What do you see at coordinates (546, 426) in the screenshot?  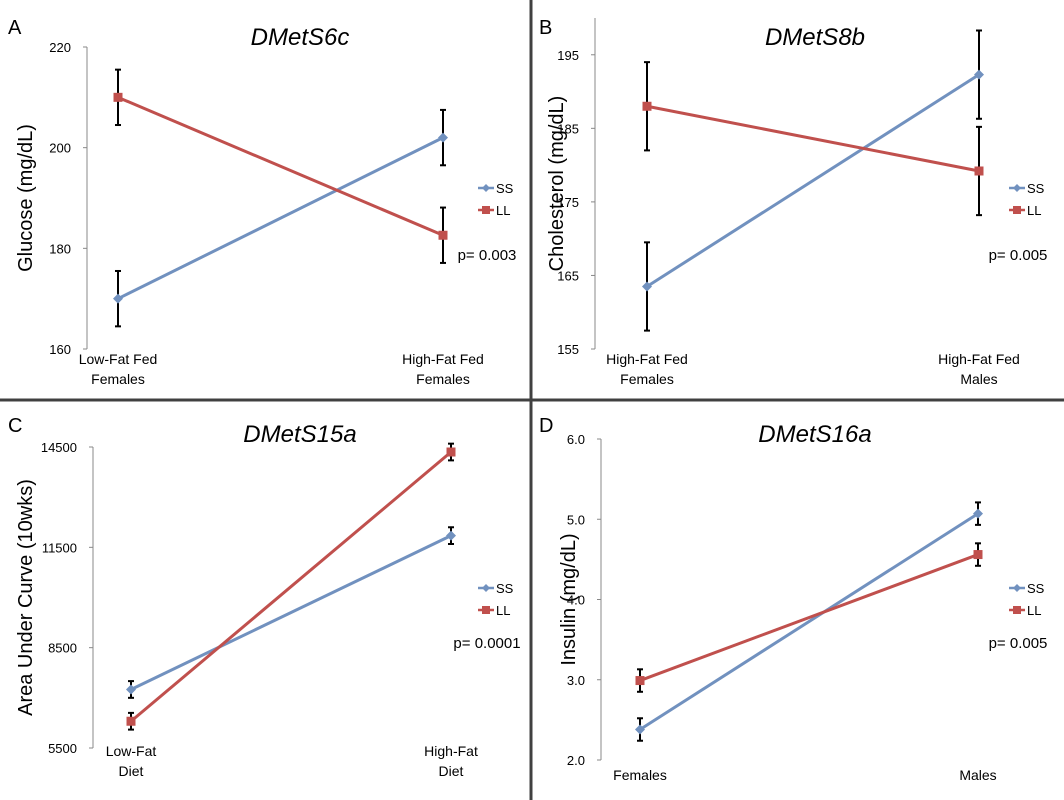 I see `panel-letter: D` at bounding box center [546, 426].